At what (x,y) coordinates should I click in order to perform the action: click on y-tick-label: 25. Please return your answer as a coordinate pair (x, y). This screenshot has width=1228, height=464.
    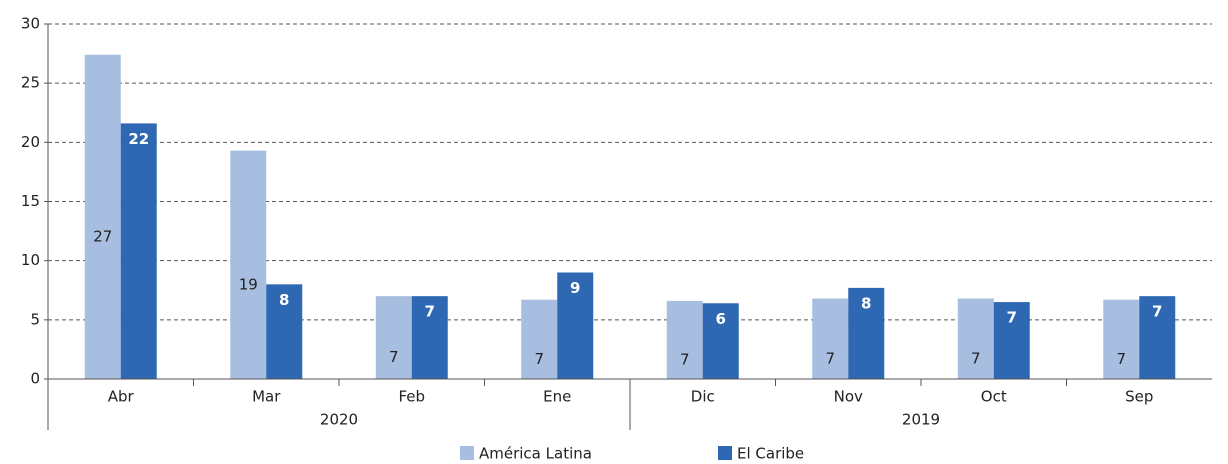
    Looking at the image, I should click on (30, 83).